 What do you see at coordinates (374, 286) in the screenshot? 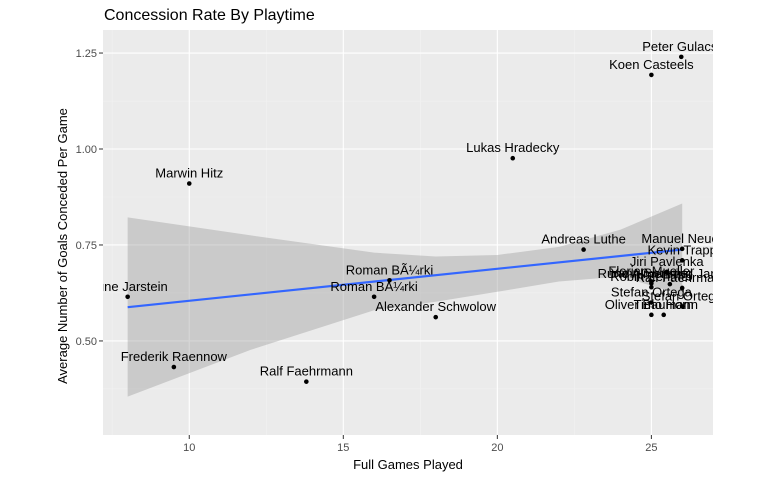
I see `point-label: Roman BA¼rki` at bounding box center [374, 286].